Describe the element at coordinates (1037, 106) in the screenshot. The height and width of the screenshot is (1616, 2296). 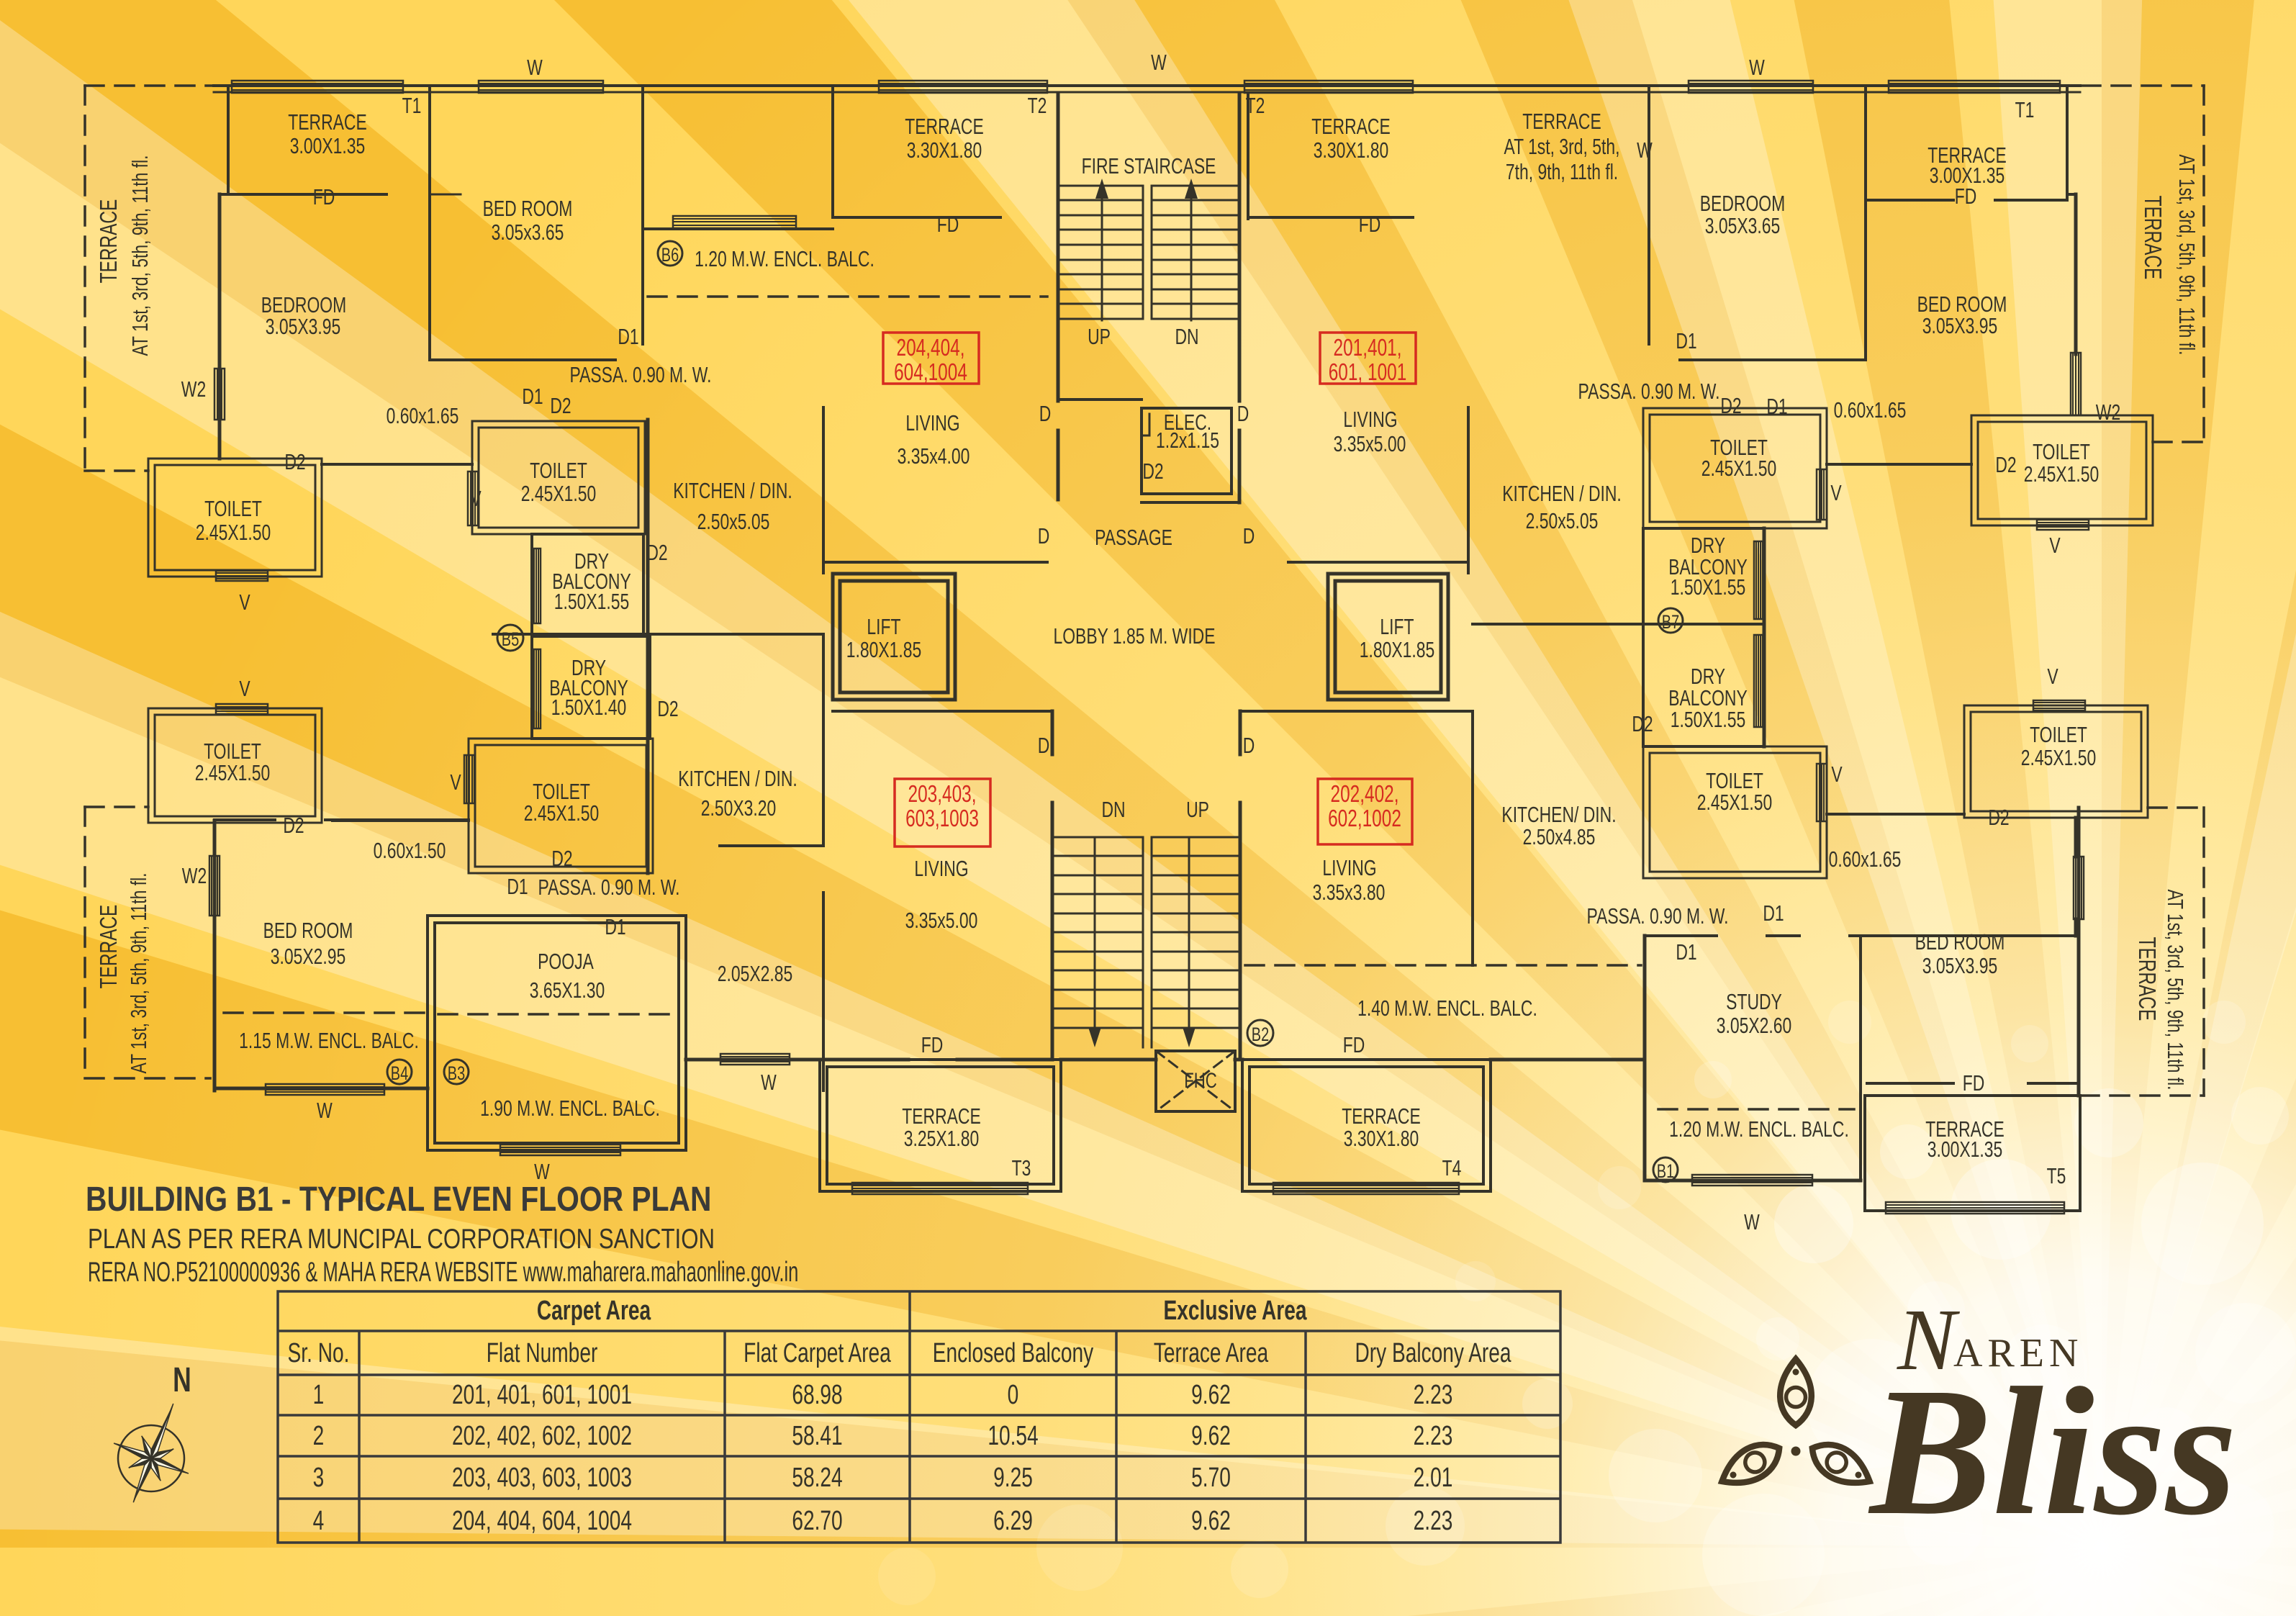
I see `svg-text: T2` at that location.